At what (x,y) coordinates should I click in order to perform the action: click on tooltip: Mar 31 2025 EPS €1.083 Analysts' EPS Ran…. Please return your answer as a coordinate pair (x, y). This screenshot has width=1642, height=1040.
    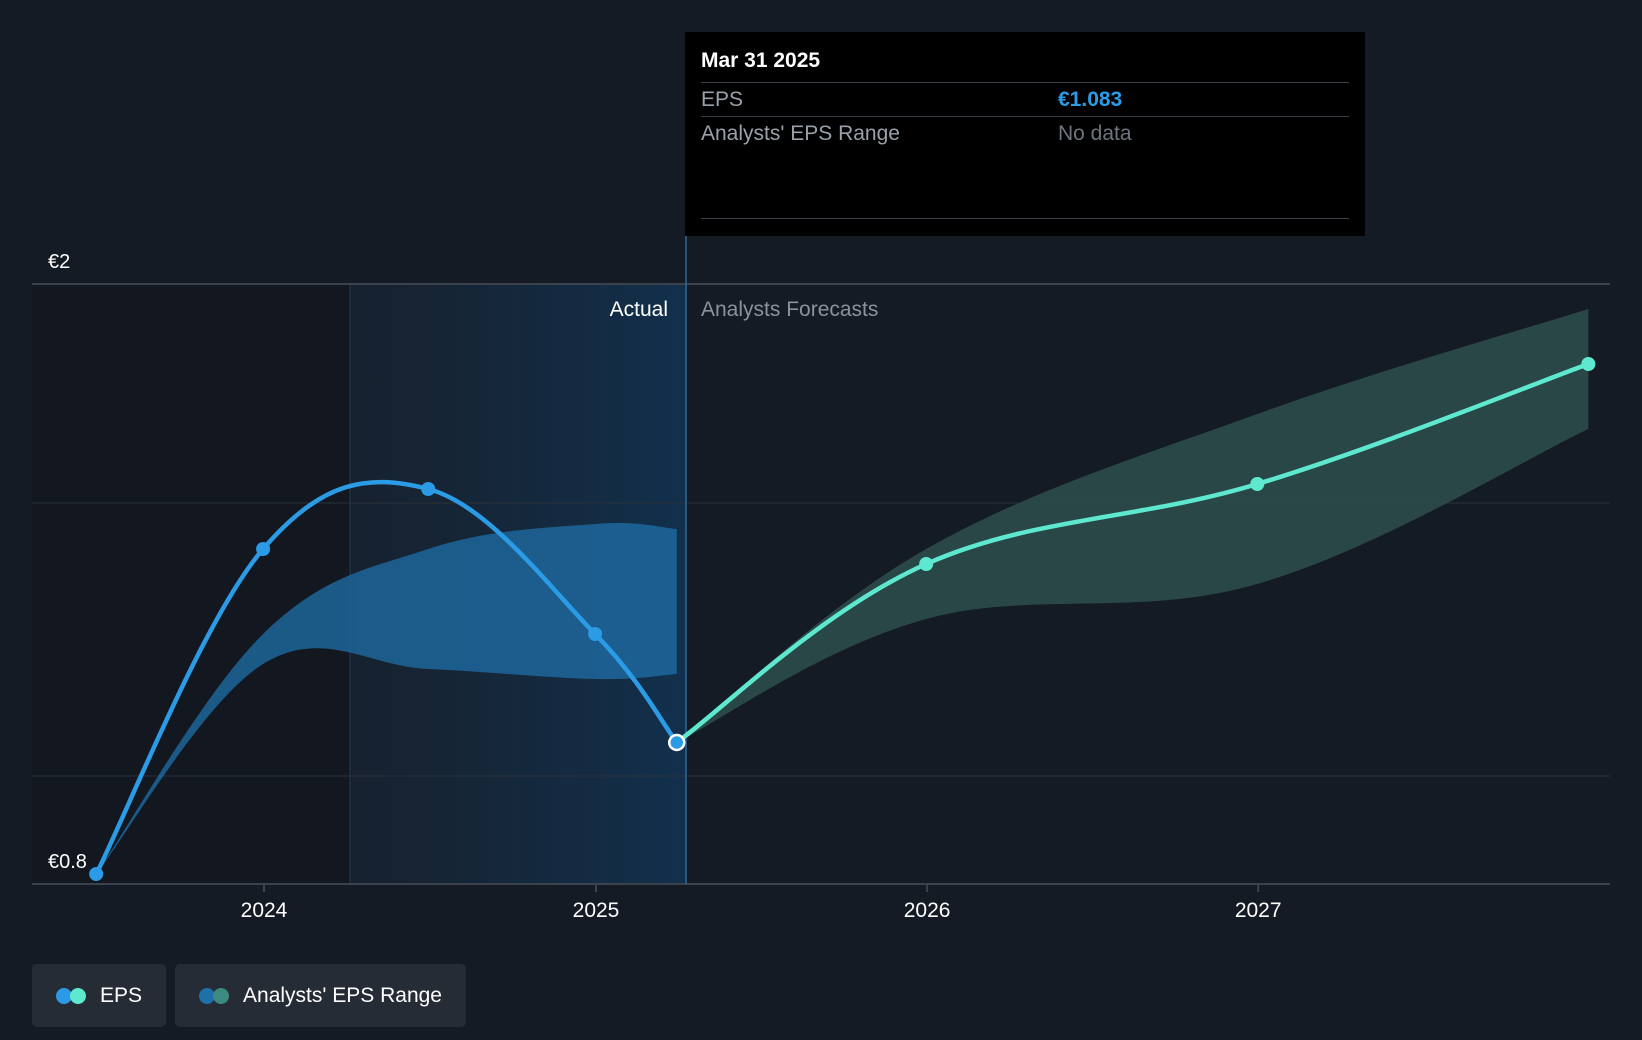
    Looking at the image, I should click on (1025, 134).